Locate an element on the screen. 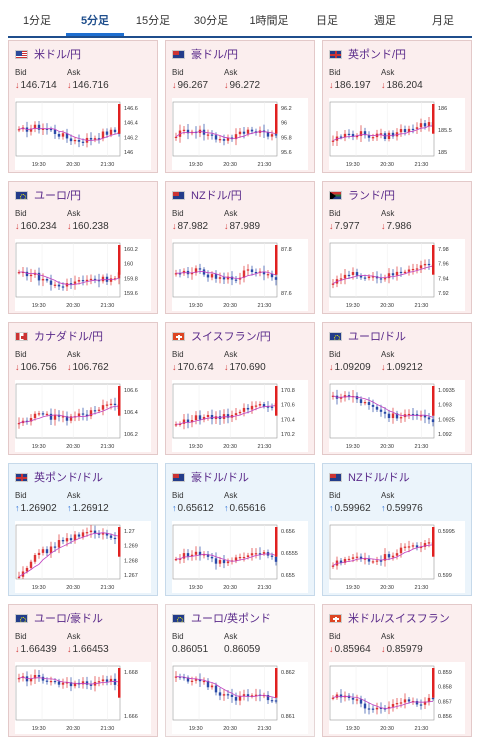  mini-chart: 146.6 146.4 146.2 146 19:30 20:30 21:30 is located at coordinates (83, 134).